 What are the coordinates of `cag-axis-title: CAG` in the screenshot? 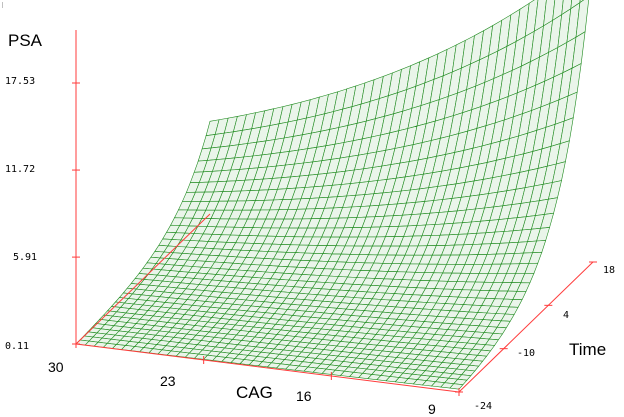 It's located at (254, 392).